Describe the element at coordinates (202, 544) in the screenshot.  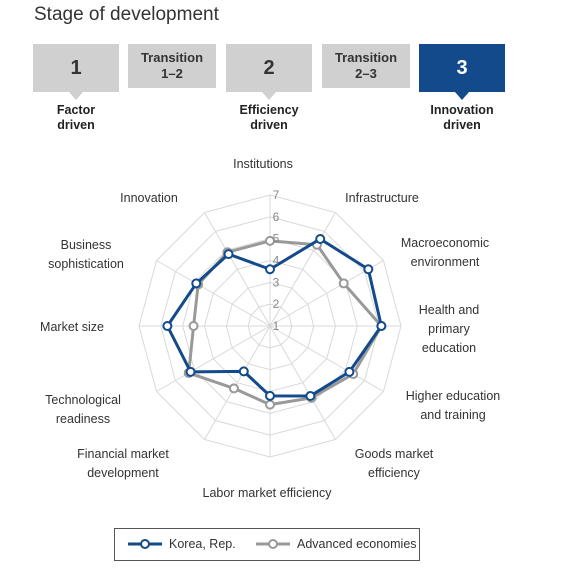
I see `legend-korea-label: Korea, Rep.` at that location.